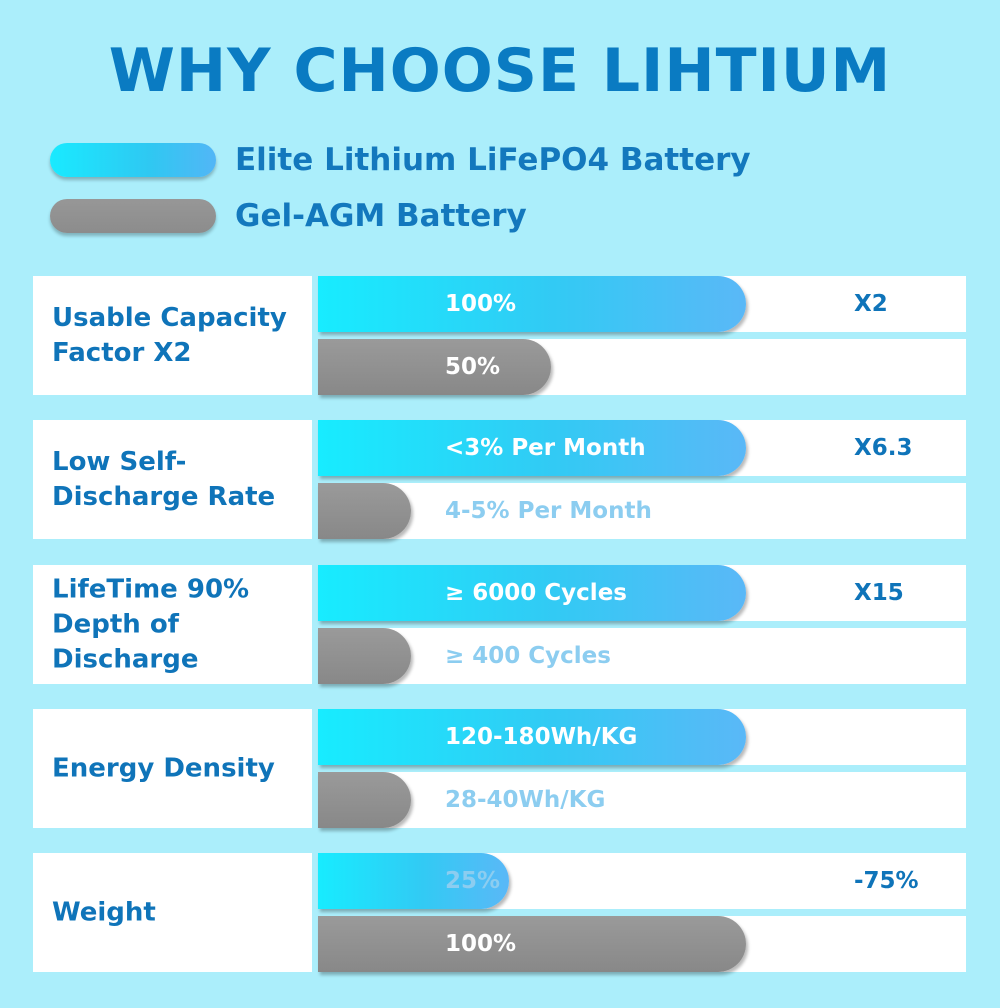  What do you see at coordinates (481, 304) in the screenshot?
I see `lithium-value-label: 100%` at bounding box center [481, 304].